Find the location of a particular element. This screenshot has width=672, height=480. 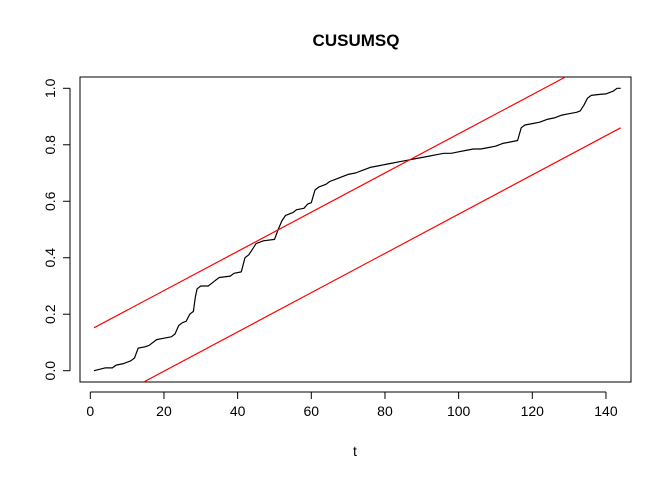

y-tick-label: 1.0 is located at coordinates (50, 88).